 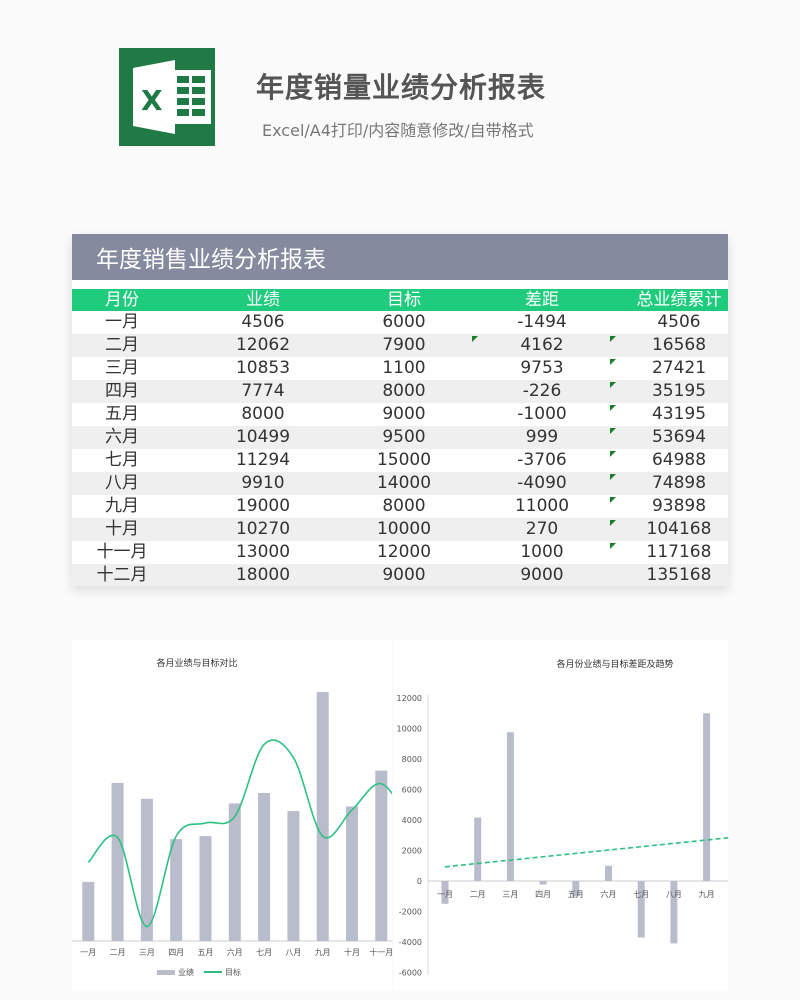 I want to click on cell-sales: 10270, so click(x=263, y=529).